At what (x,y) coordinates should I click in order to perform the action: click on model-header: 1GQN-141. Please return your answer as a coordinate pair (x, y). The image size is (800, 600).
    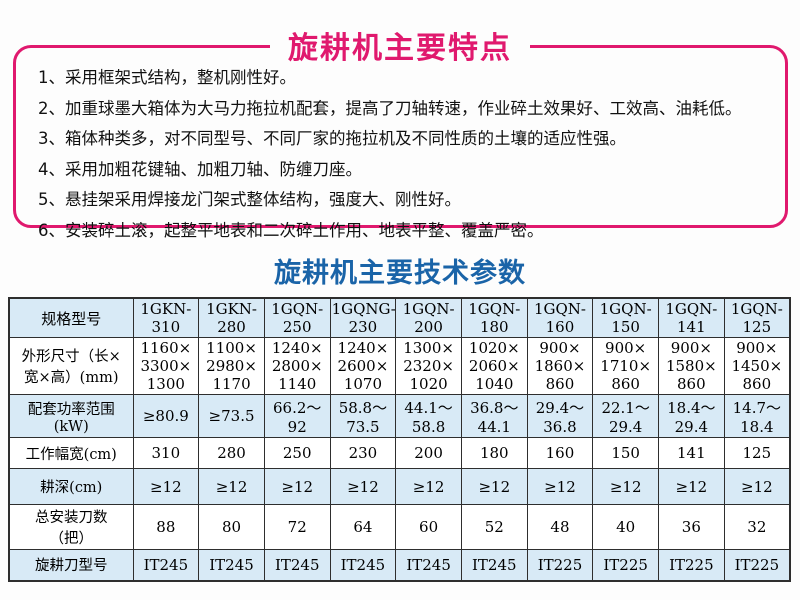
    Looking at the image, I should click on (691, 317).